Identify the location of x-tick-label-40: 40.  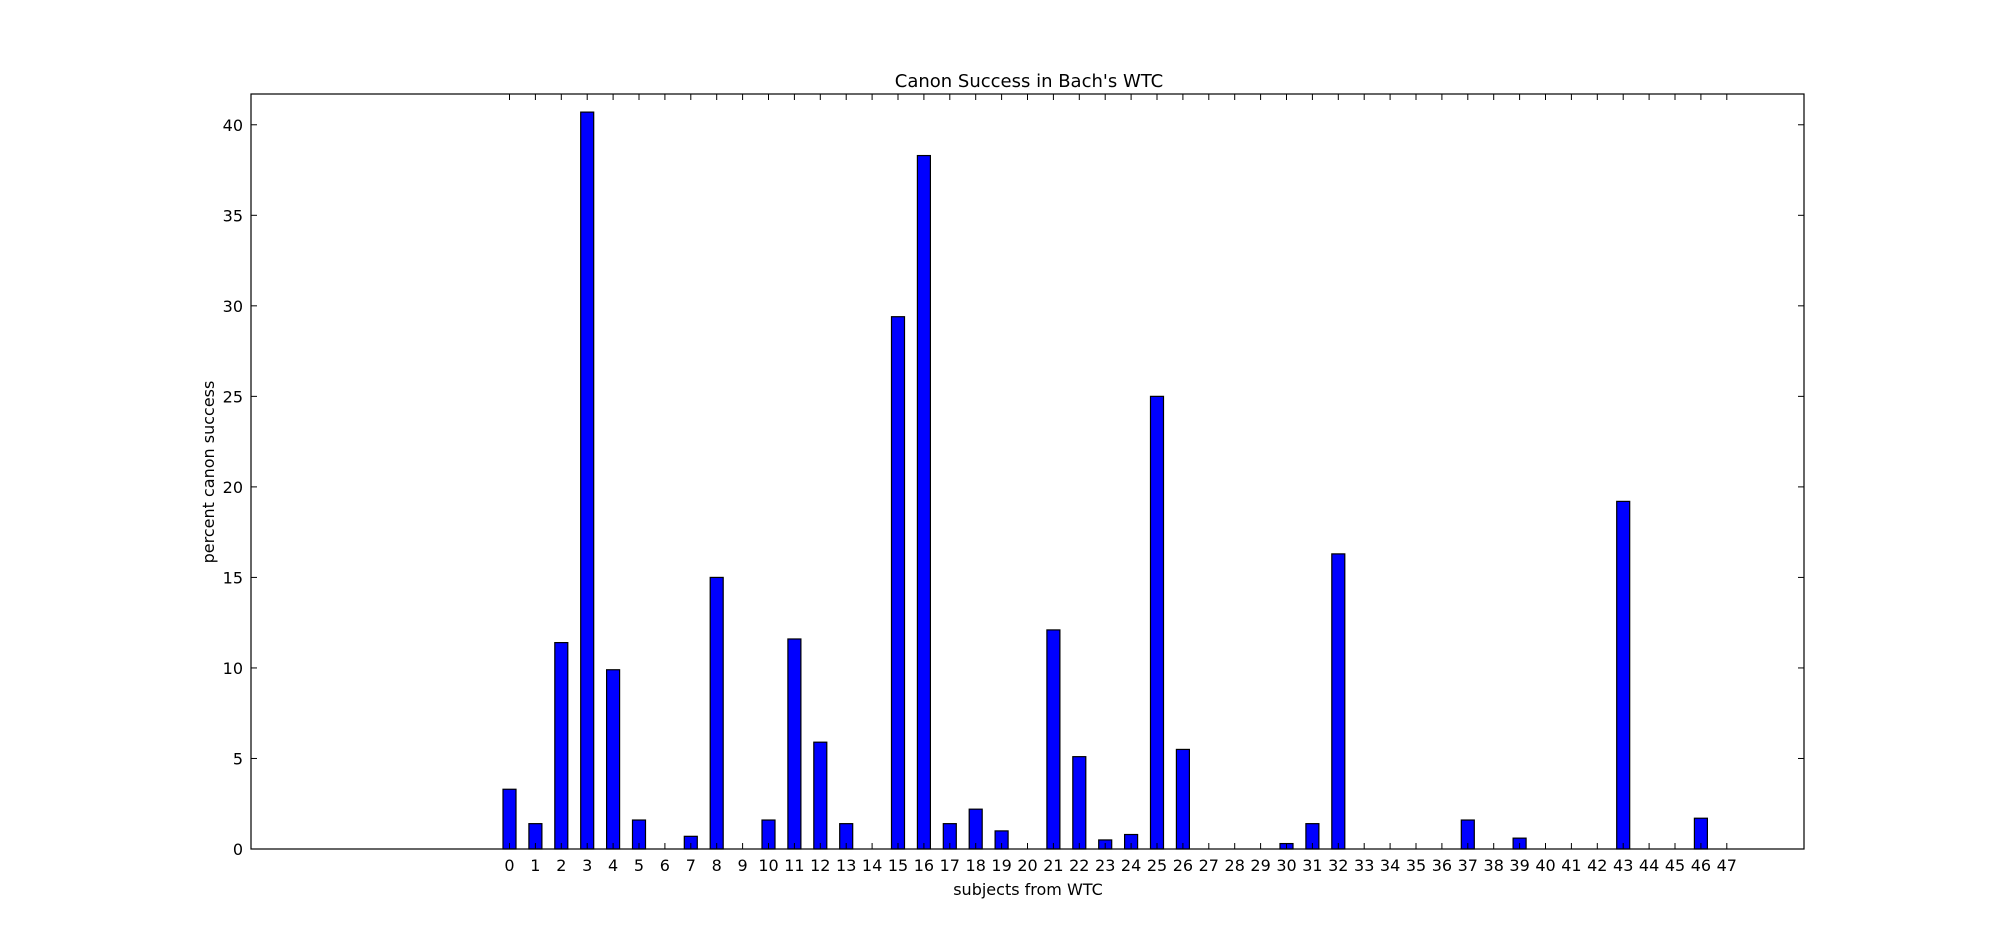
(1545, 865).